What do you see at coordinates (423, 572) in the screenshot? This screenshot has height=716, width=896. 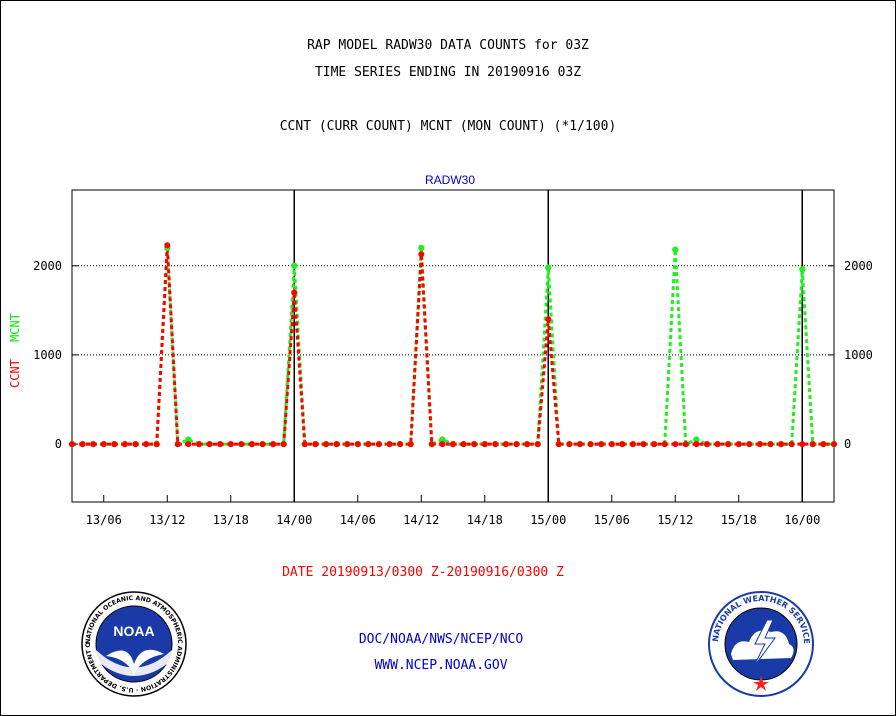 I see `date-range: DATE 20190913/0300 Z-20190916/0300 Z` at bounding box center [423, 572].